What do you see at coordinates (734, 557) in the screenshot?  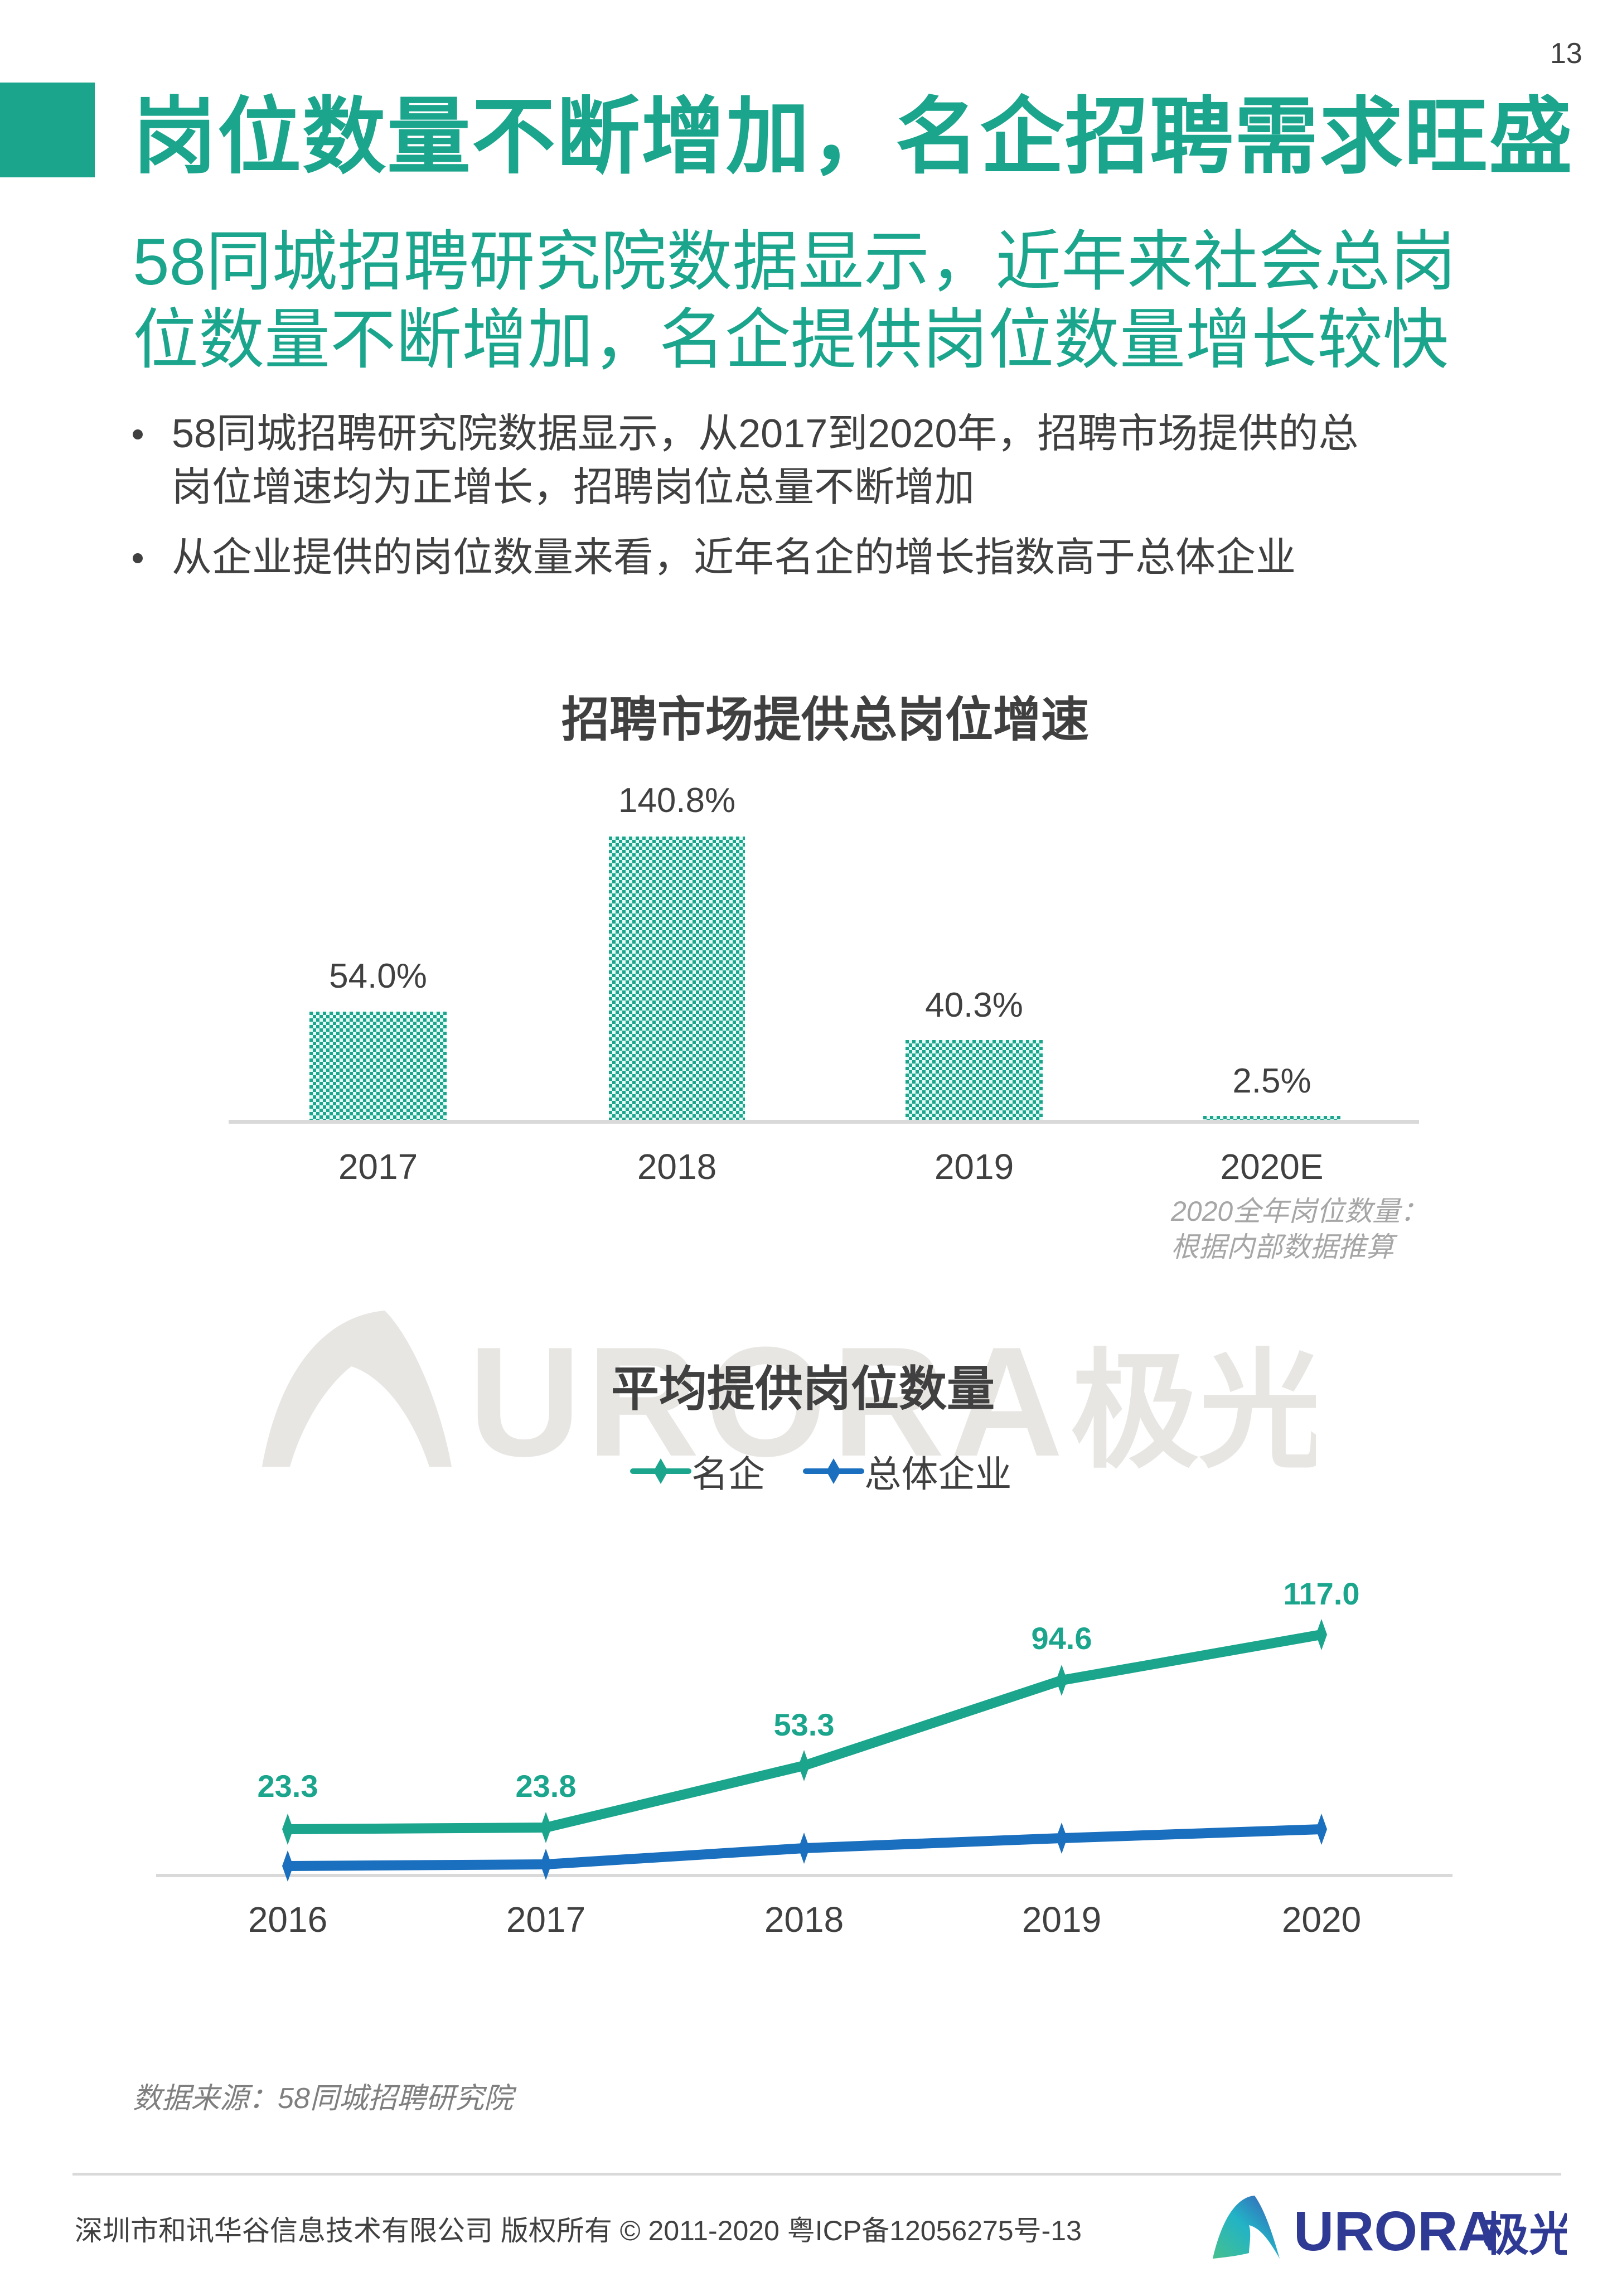 I see `bullet-text: 从企业提供的岗位数量来看，近年名企的增长指数高于总体企业` at bounding box center [734, 557].